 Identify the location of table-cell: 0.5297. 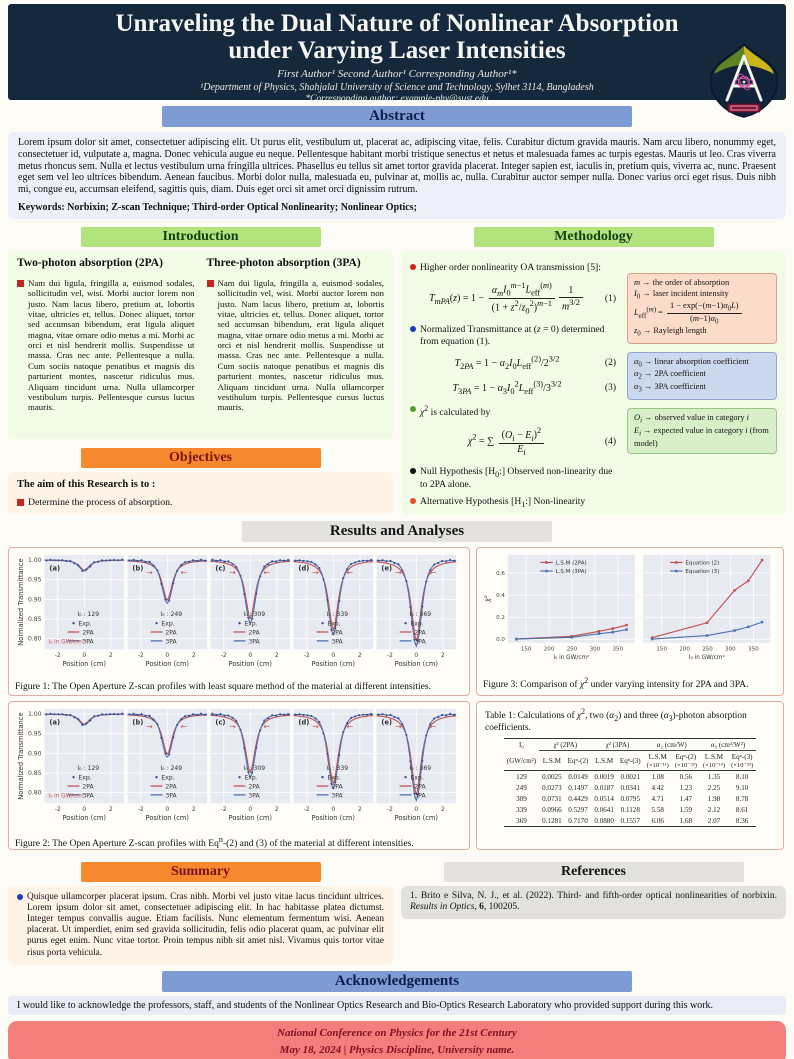
(578, 809).